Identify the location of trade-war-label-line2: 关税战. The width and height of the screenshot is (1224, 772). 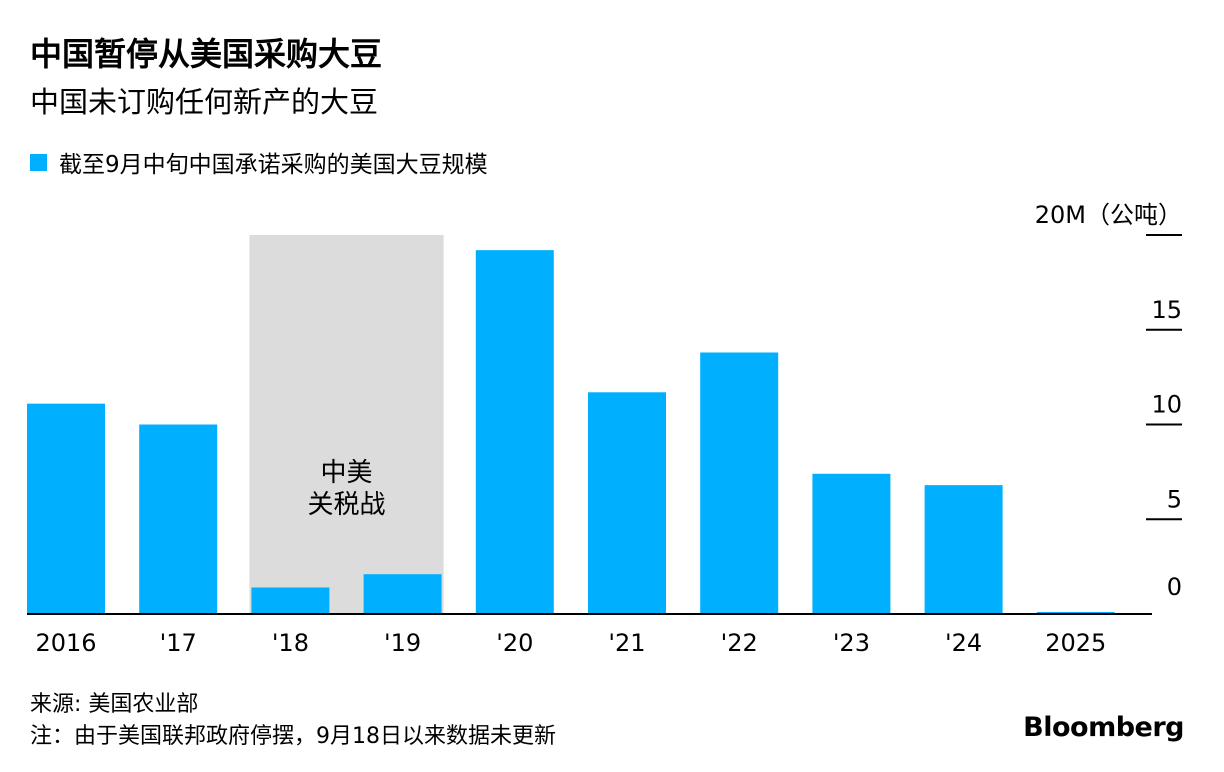
(346, 505).